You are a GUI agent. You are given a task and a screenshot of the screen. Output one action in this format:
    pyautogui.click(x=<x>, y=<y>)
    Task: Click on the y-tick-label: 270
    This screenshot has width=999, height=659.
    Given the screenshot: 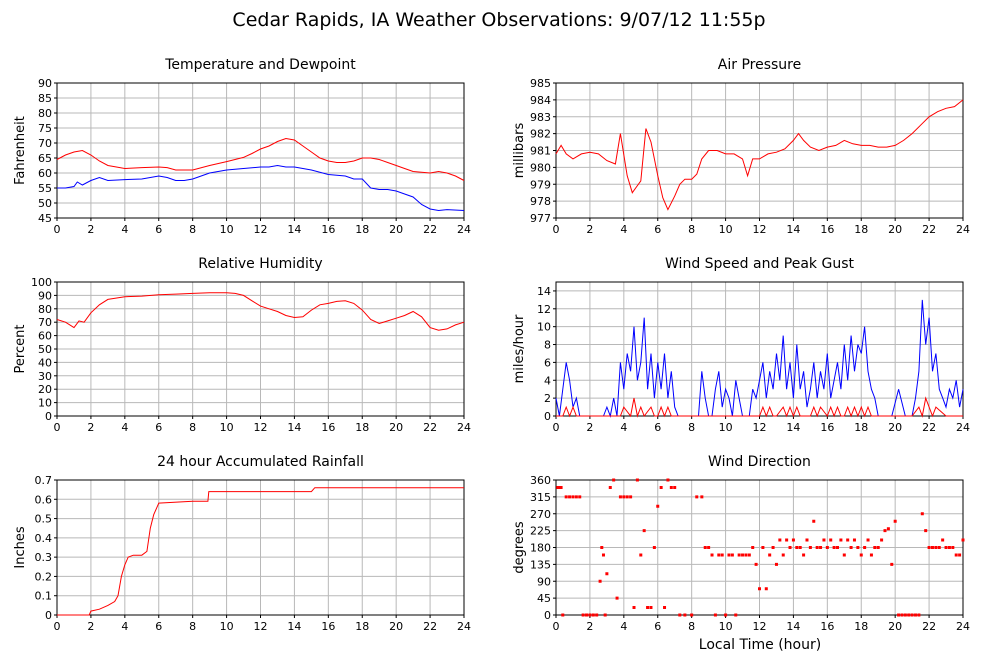 What is the action you would take?
    pyautogui.click(x=540, y=514)
    